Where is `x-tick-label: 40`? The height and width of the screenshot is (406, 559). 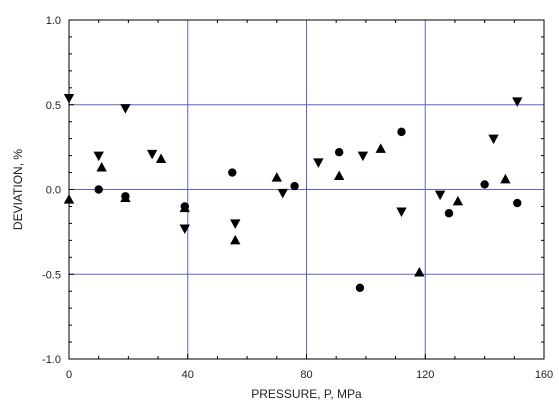
x-tick-label: 40 is located at coordinates (188, 375).